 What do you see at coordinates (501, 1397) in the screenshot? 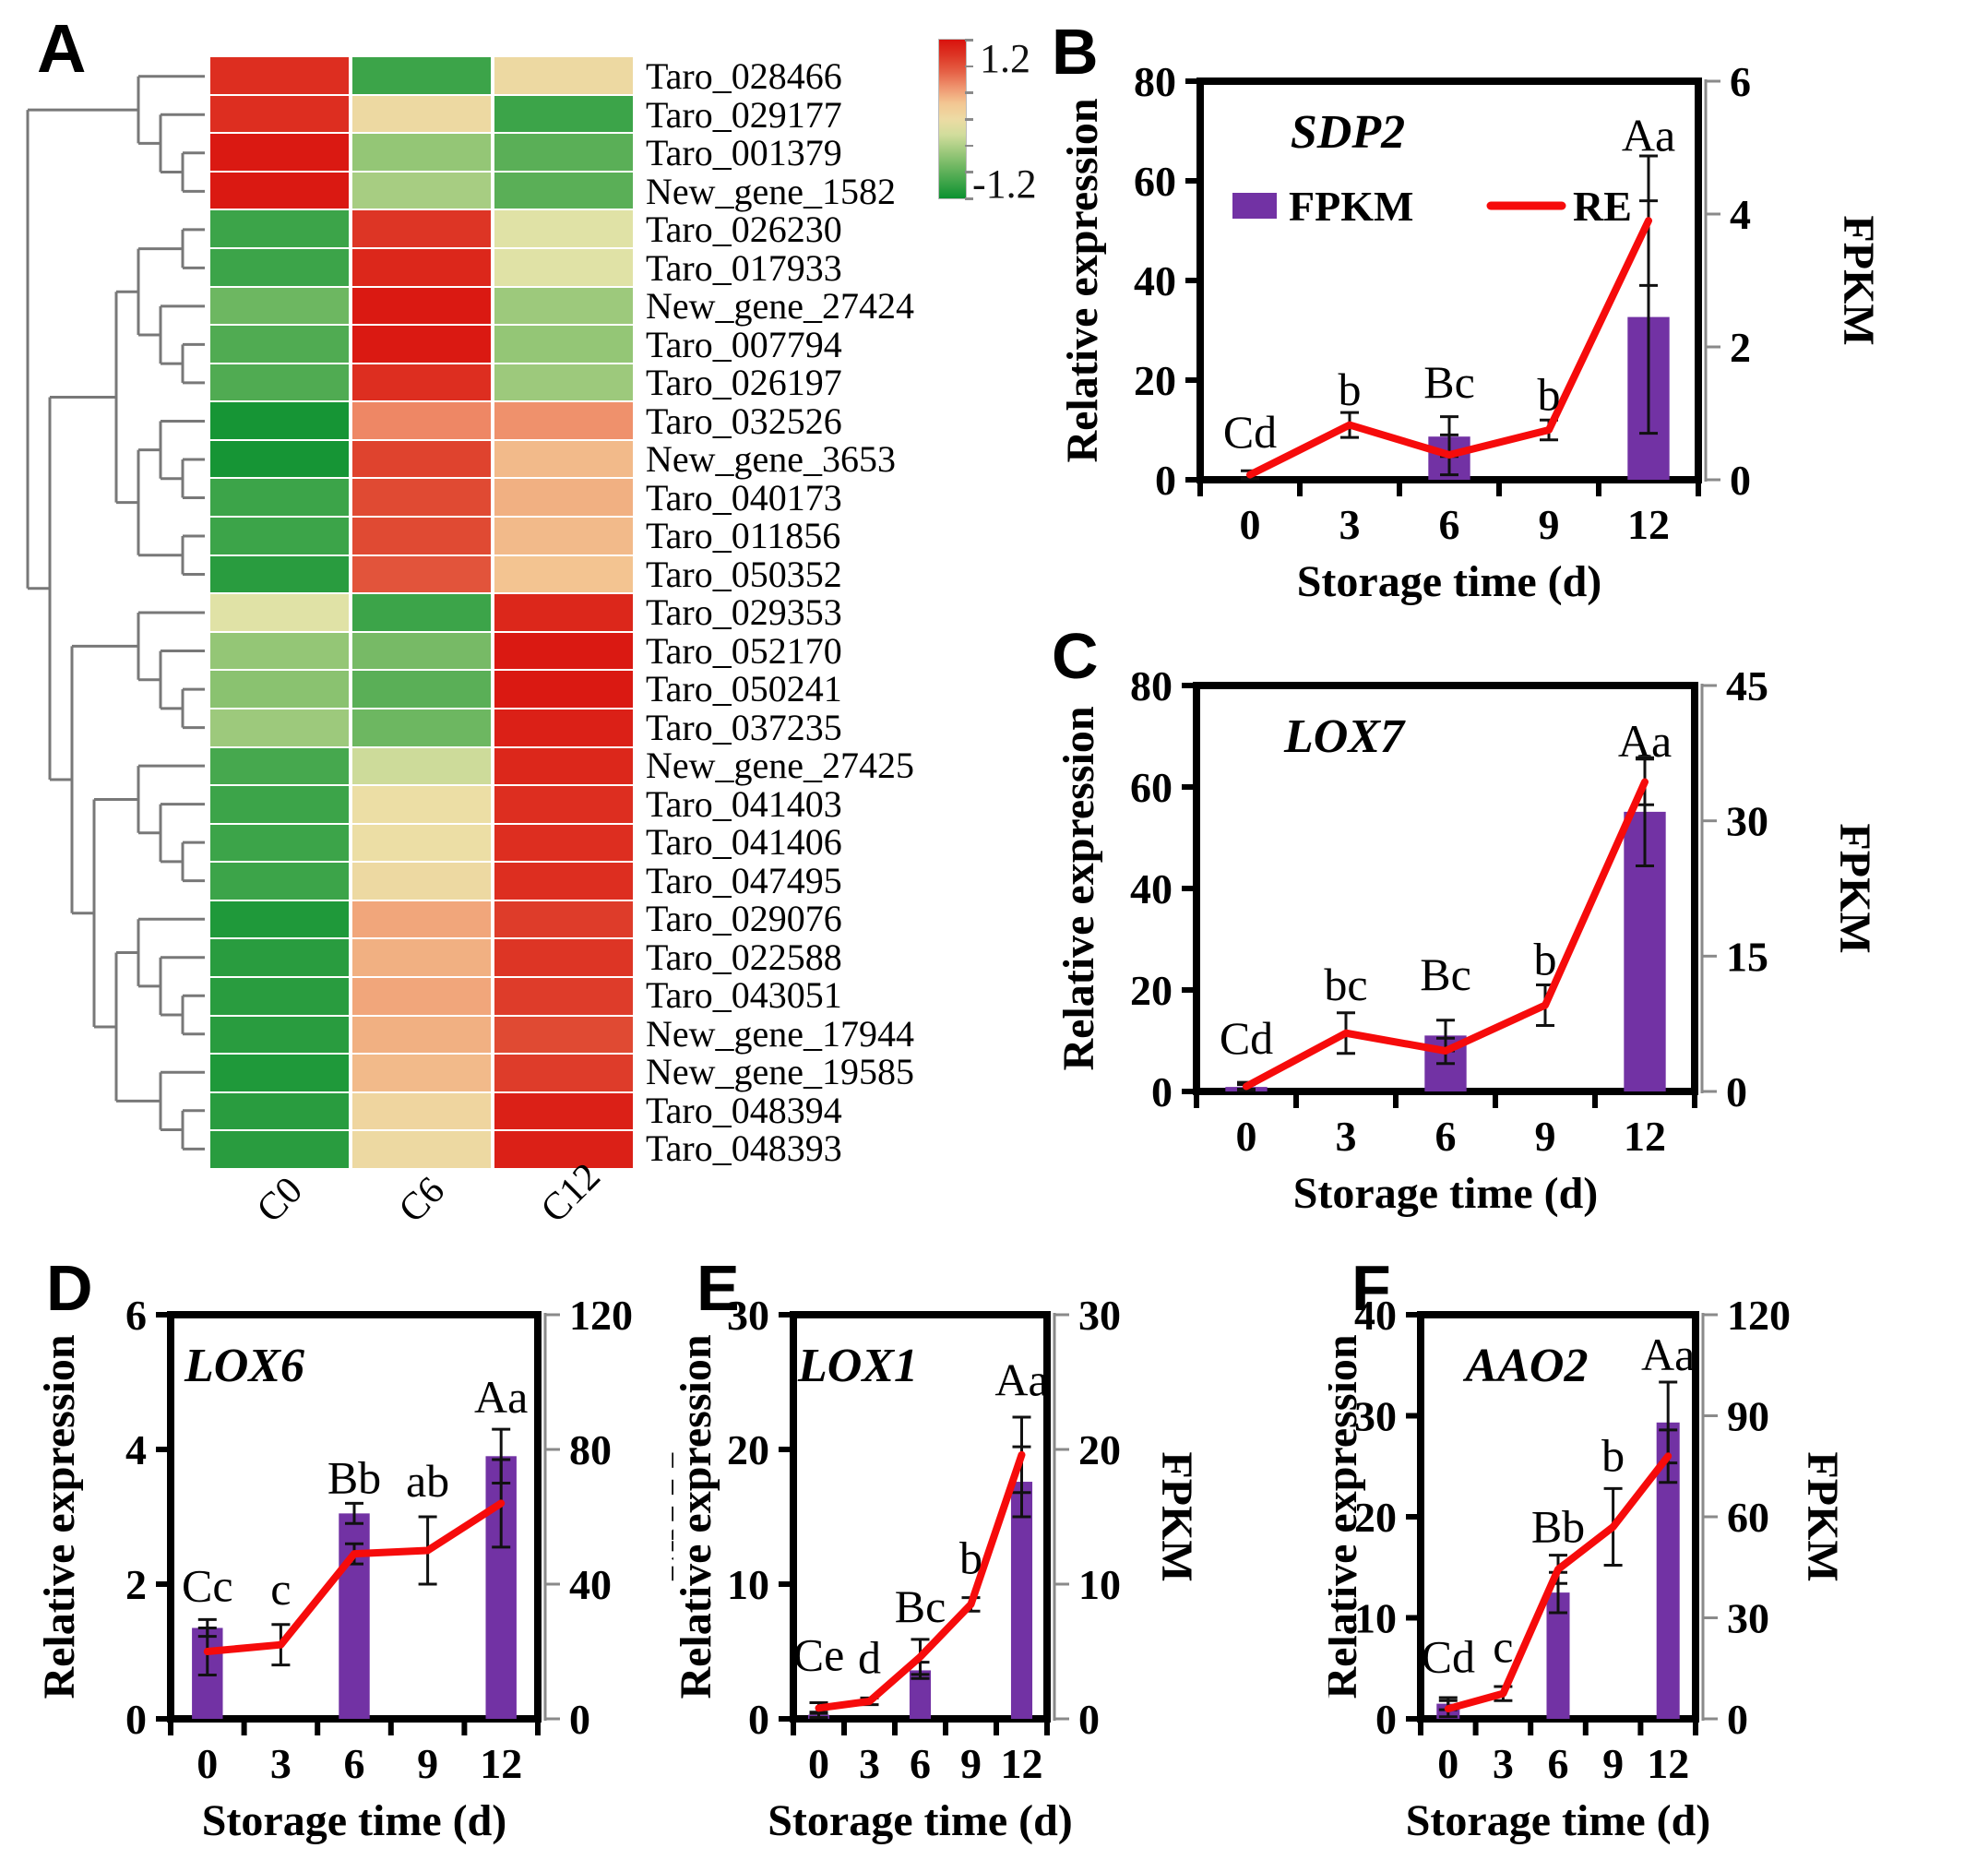
I see `sig-letter: Aa` at bounding box center [501, 1397].